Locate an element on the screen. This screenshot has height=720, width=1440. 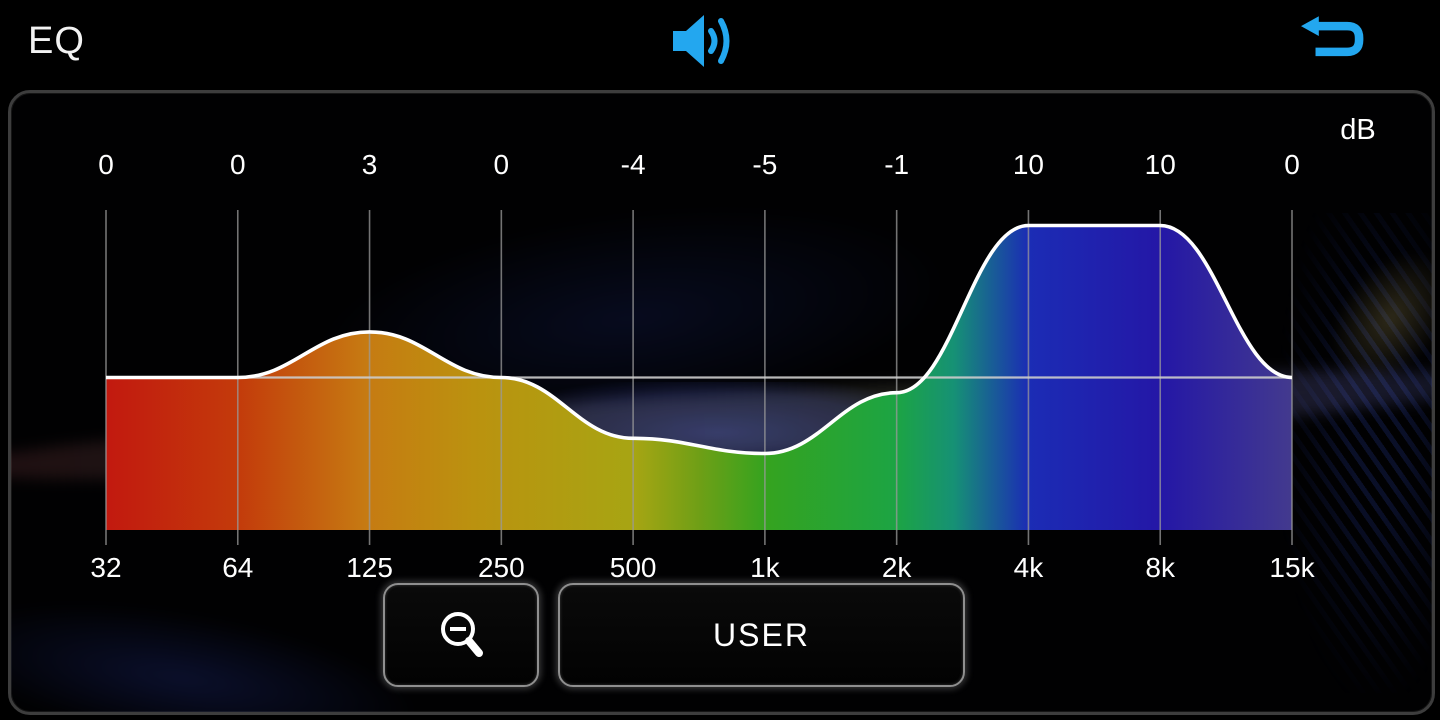
frequency-label: 32 is located at coordinates (106, 567).